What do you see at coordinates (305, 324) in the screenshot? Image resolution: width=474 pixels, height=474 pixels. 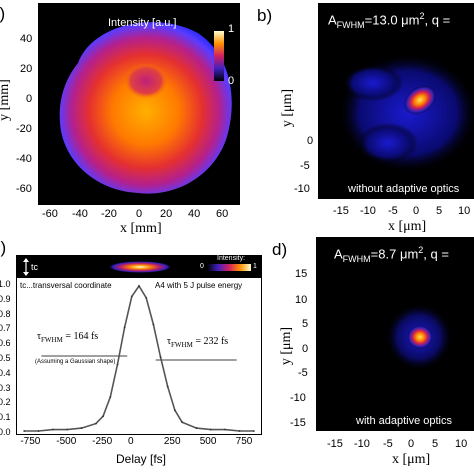 I see `panel-d-ytick: 5` at bounding box center [305, 324].